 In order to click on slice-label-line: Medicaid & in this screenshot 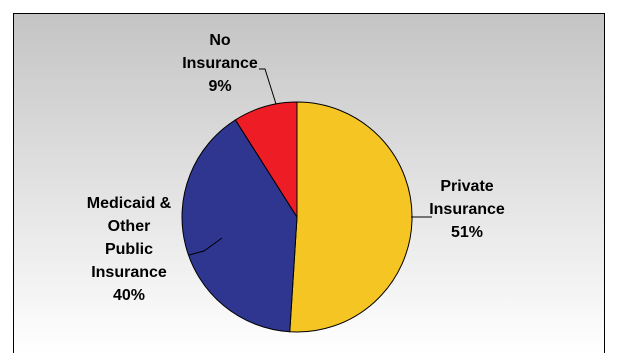, I will do `click(129, 203)`.